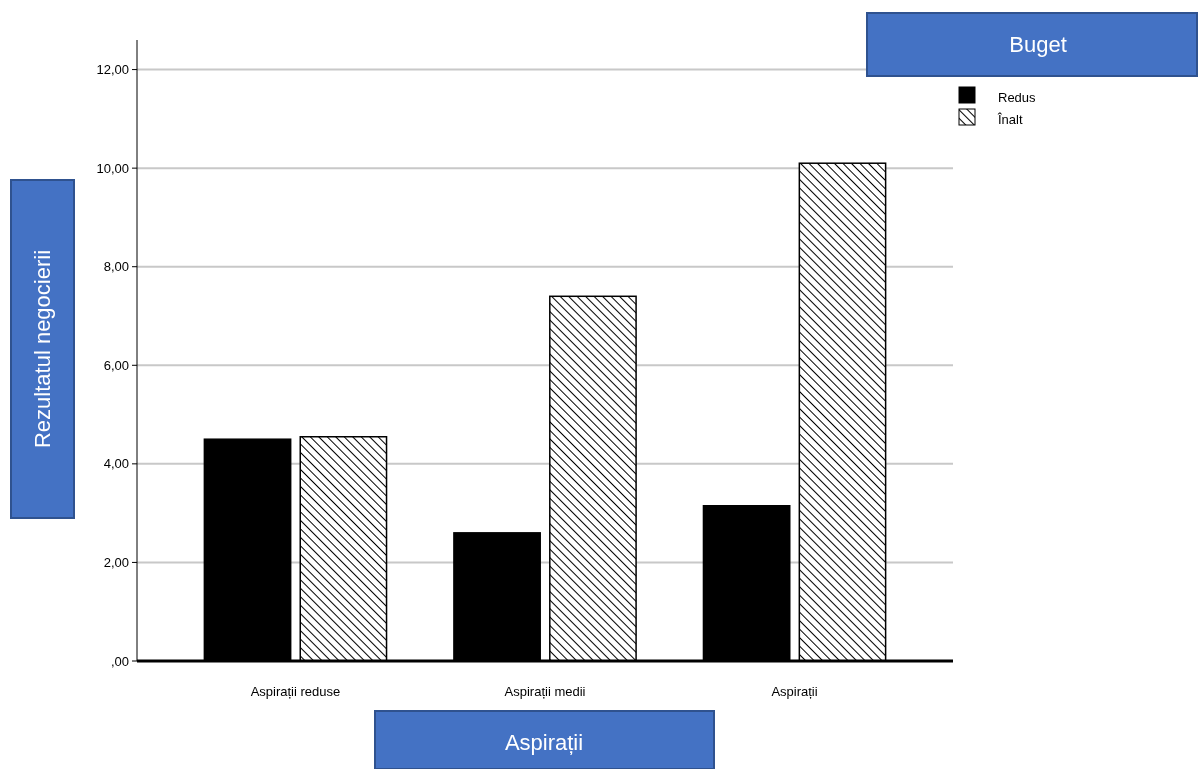  Describe the element at coordinates (545, 691) in the screenshot. I see `x-tick-label: Aspirații medii` at that location.